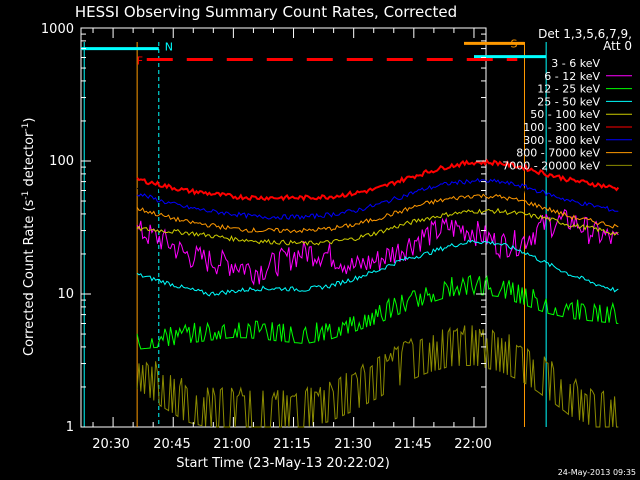 The image size is (640, 480). Describe the element at coordinates (565, 114) in the screenshot. I see `legend-label: 50 - 100 keV` at that location.